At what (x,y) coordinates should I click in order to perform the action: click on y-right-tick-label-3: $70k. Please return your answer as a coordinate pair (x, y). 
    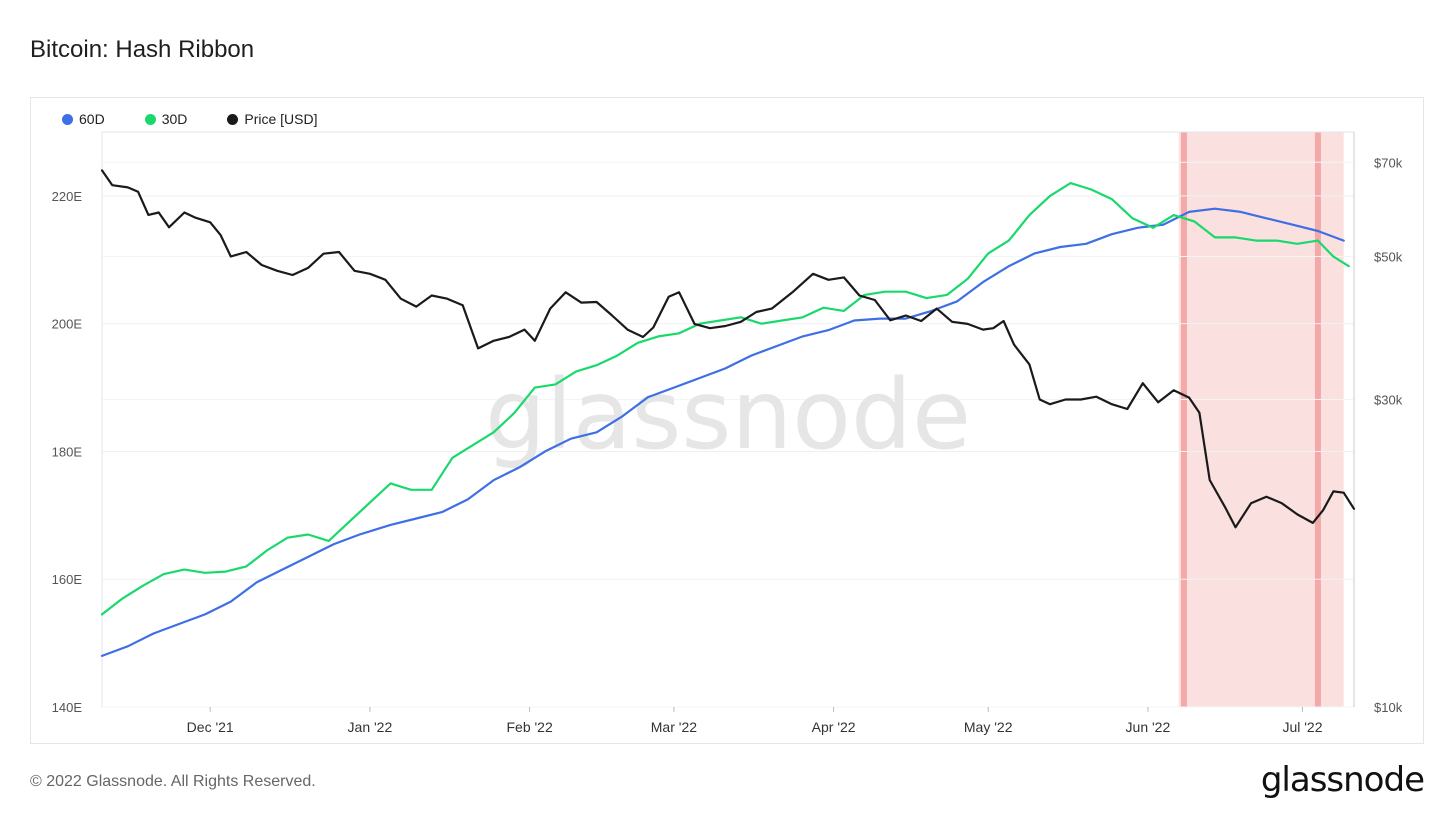
    Looking at the image, I should click on (1388, 162).